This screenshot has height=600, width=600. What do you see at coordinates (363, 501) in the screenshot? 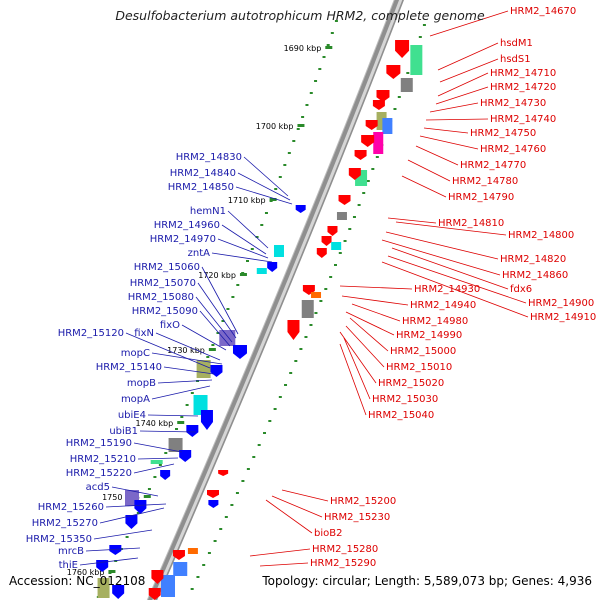
I see `gene-label-right: HRM2_15200` at bounding box center [363, 501].